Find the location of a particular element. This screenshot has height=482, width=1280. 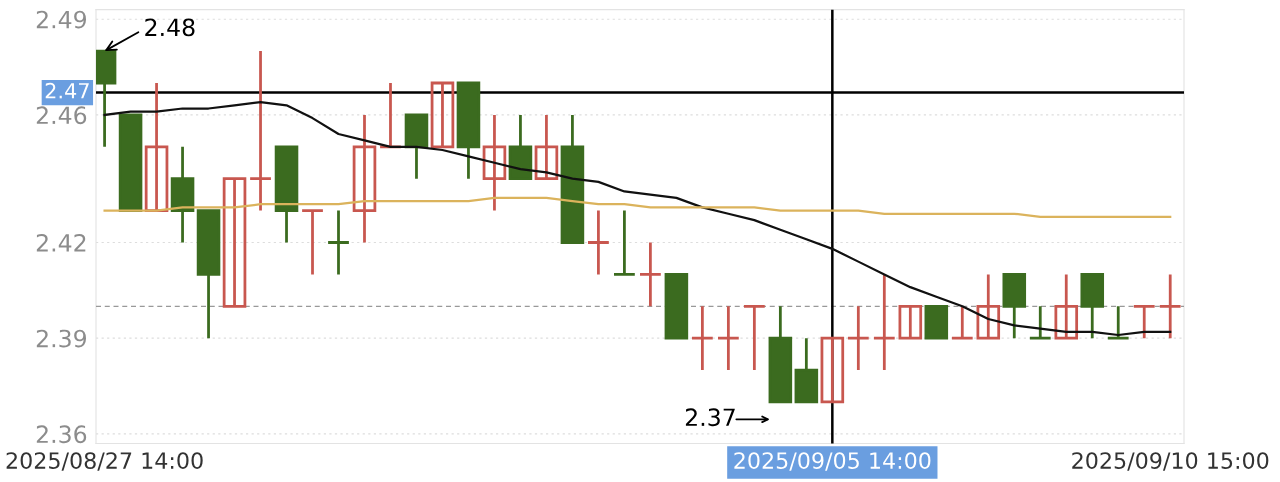

y-tick-label: 2.39 is located at coordinates (61, 338).